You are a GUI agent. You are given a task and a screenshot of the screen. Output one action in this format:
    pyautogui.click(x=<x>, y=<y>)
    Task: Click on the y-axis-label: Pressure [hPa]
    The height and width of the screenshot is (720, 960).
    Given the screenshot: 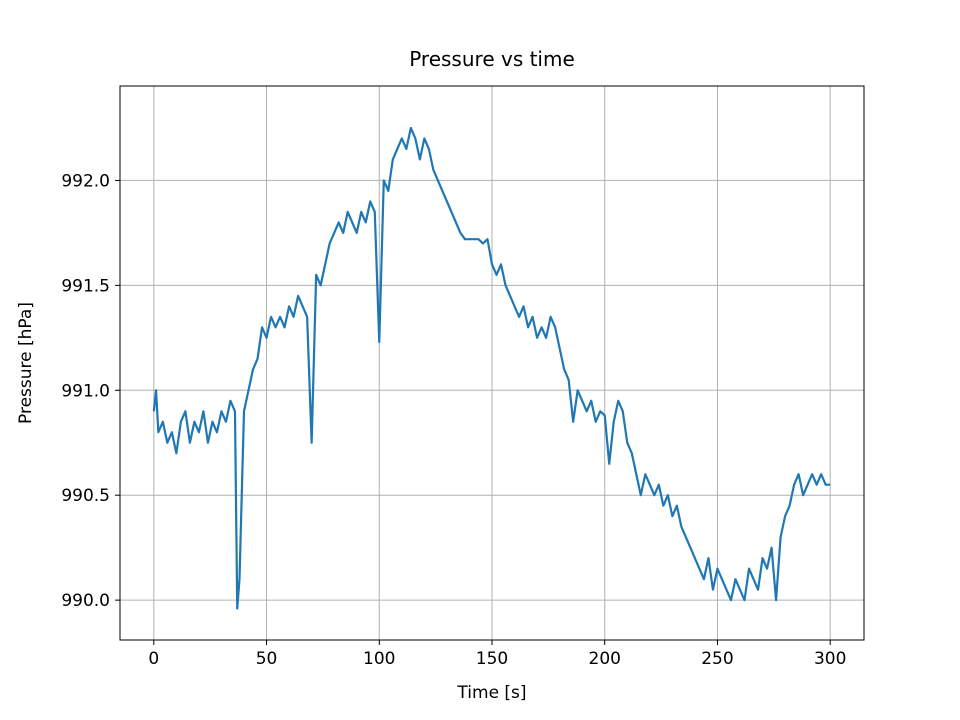 What is the action you would take?
    pyautogui.click(x=26, y=363)
    